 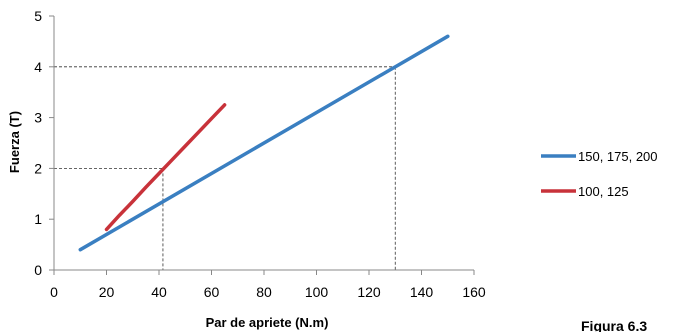 I want to click on x-tick-label: 160, so click(x=474, y=292).